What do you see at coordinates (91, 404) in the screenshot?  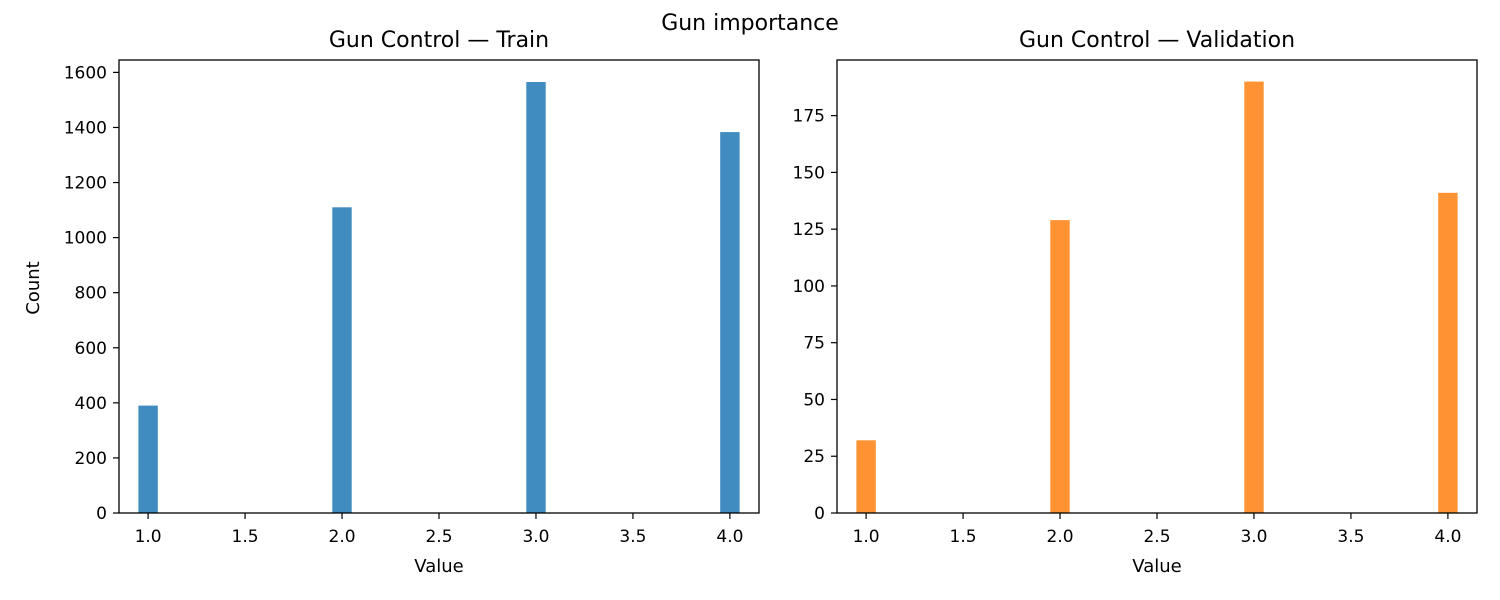 I see `y-tick-label: 400` at bounding box center [91, 404].